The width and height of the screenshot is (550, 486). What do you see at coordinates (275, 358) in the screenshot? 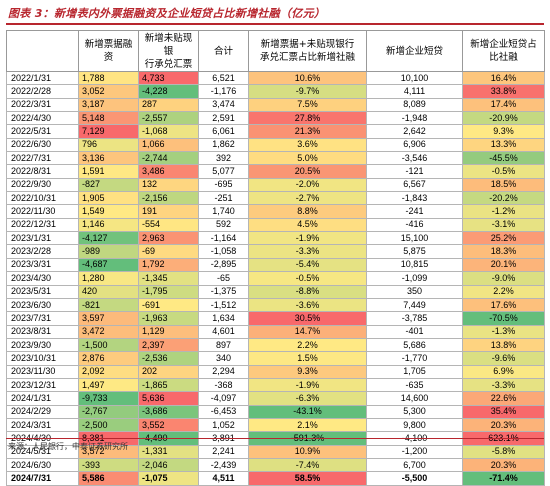
I see `table-row: 2023/10/31 2,876 -2,536 340 1.5% -1,770 -9.6%` at bounding box center [275, 358].